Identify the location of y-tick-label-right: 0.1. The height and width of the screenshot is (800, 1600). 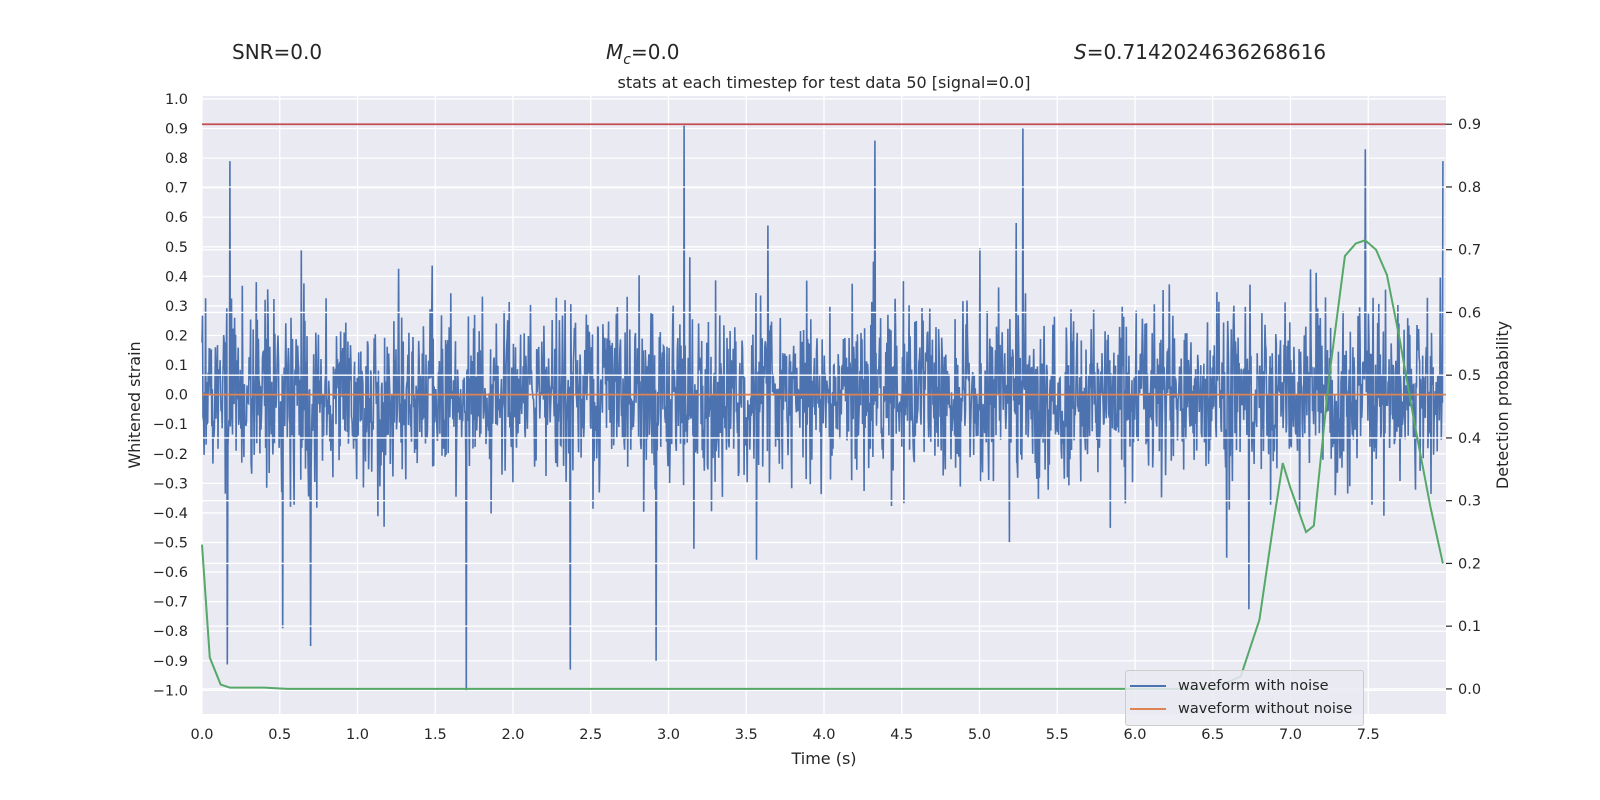
(1469, 627).